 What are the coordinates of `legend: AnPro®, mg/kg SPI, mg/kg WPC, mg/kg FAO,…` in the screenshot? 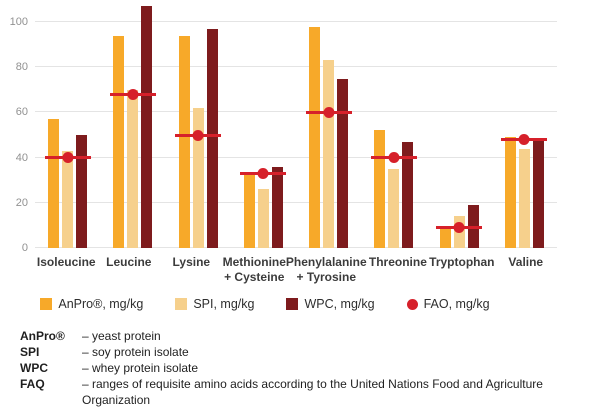 It's located at (265, 304).